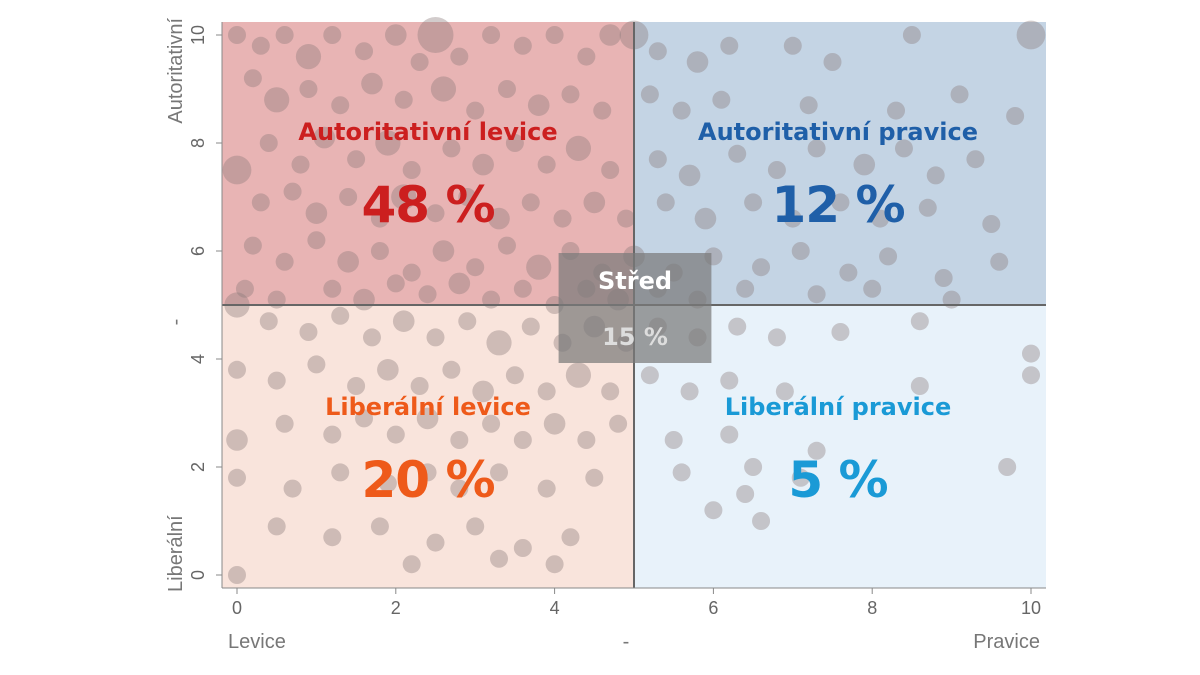 This screenshot has width=1200, height=675. I want to click on x-axis-left-label: Levice, so click(257, 642).